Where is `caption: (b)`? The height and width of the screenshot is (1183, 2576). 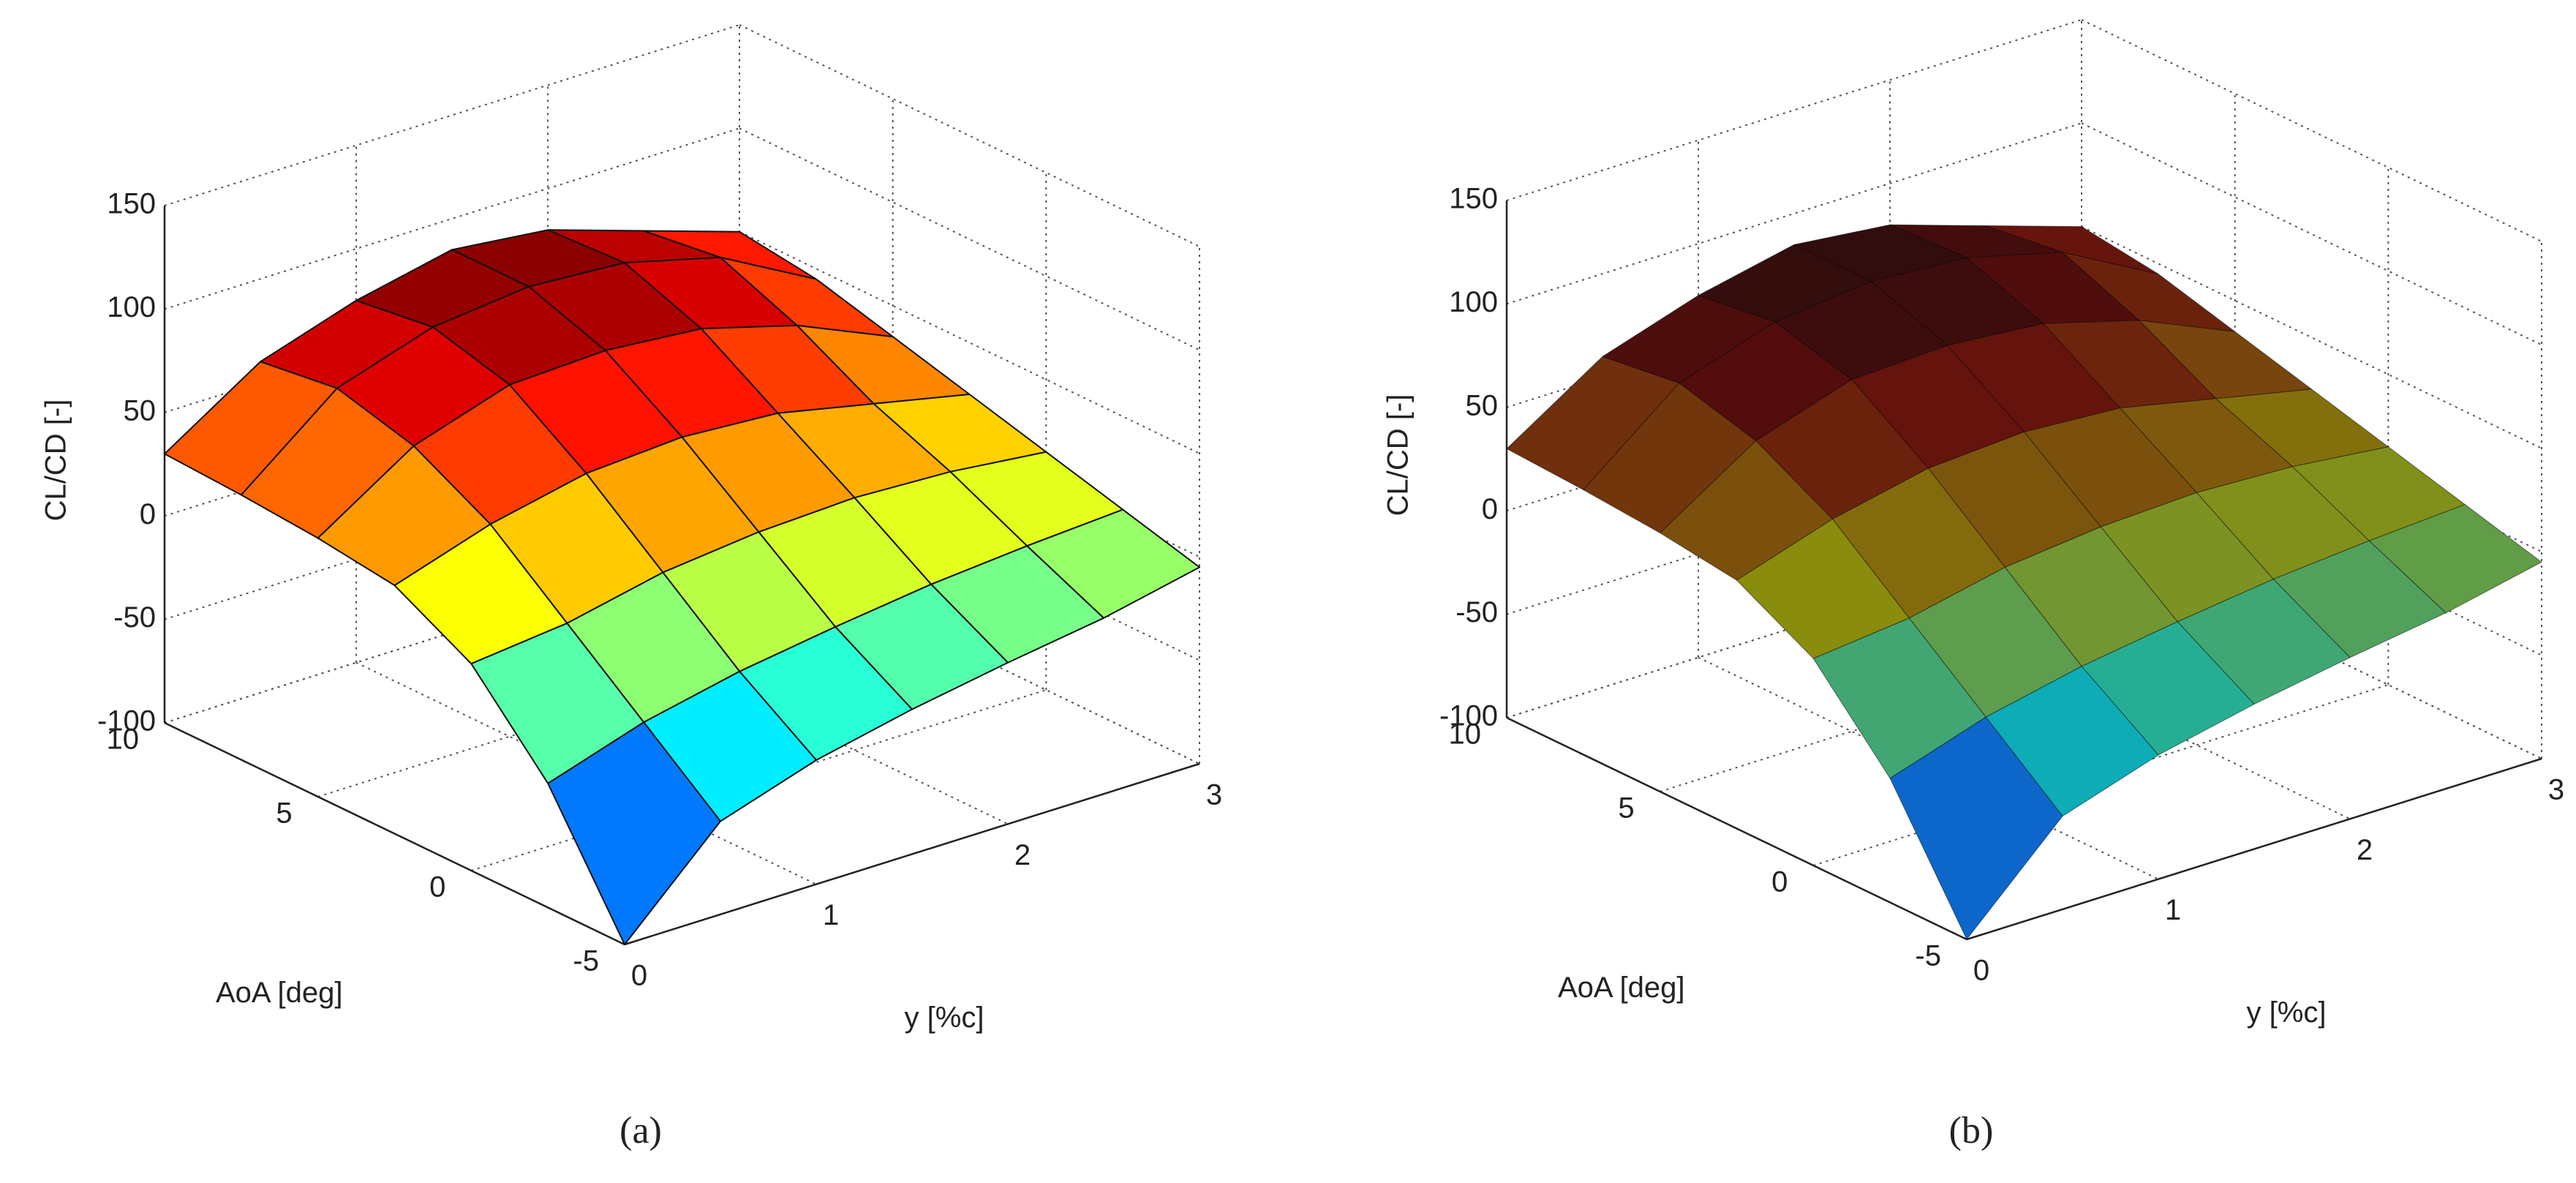
caption: (b) is located at coordinates (1971, 1131).